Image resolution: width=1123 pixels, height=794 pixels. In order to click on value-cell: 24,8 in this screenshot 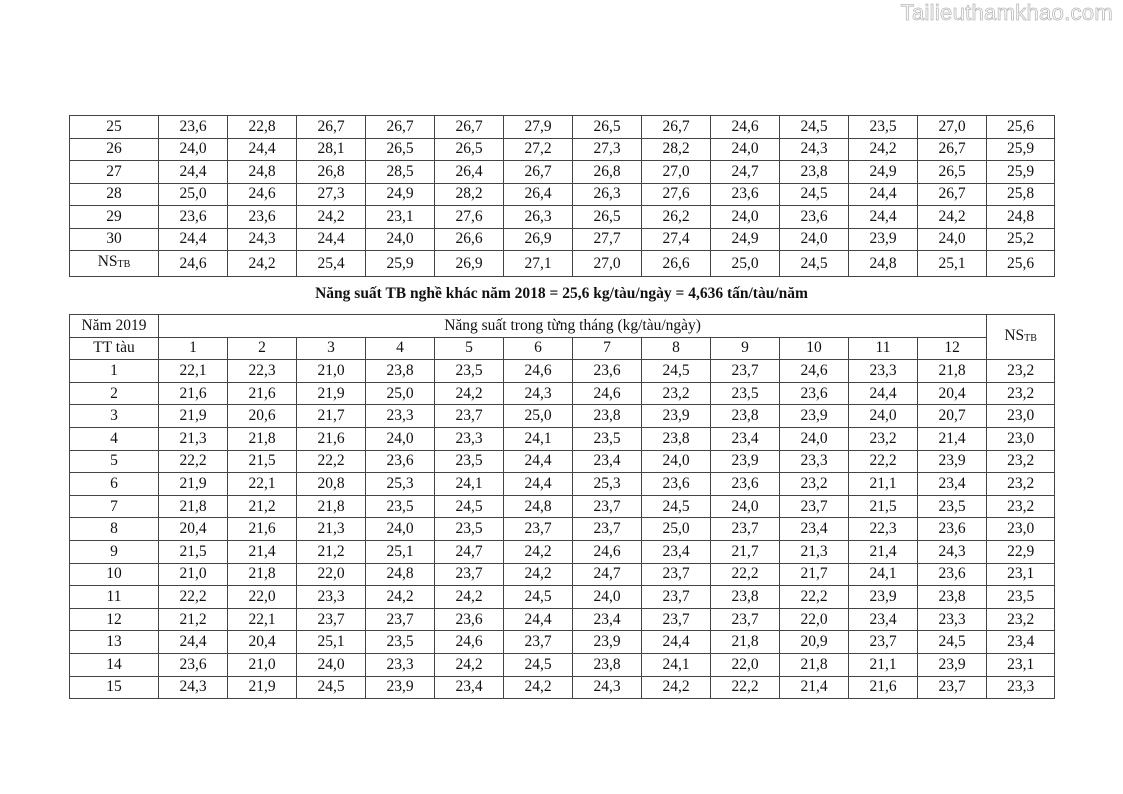, I will do `click(538, 506)`.